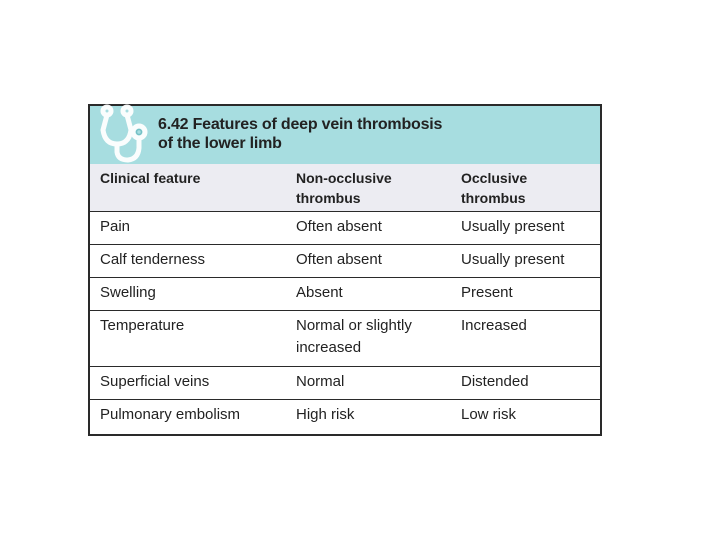 The width and height of the screenshot is (720, 540). I want to click on stethoscope-icon, so click(124, 133).